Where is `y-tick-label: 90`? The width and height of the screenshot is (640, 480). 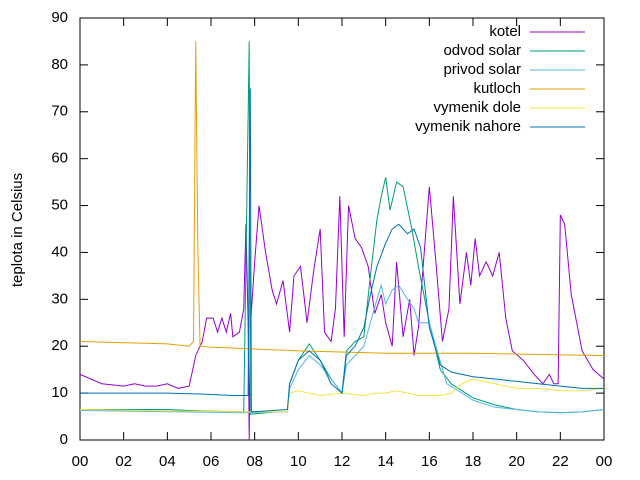 y-tick-label: 90 is located at coordinates (59, 17).